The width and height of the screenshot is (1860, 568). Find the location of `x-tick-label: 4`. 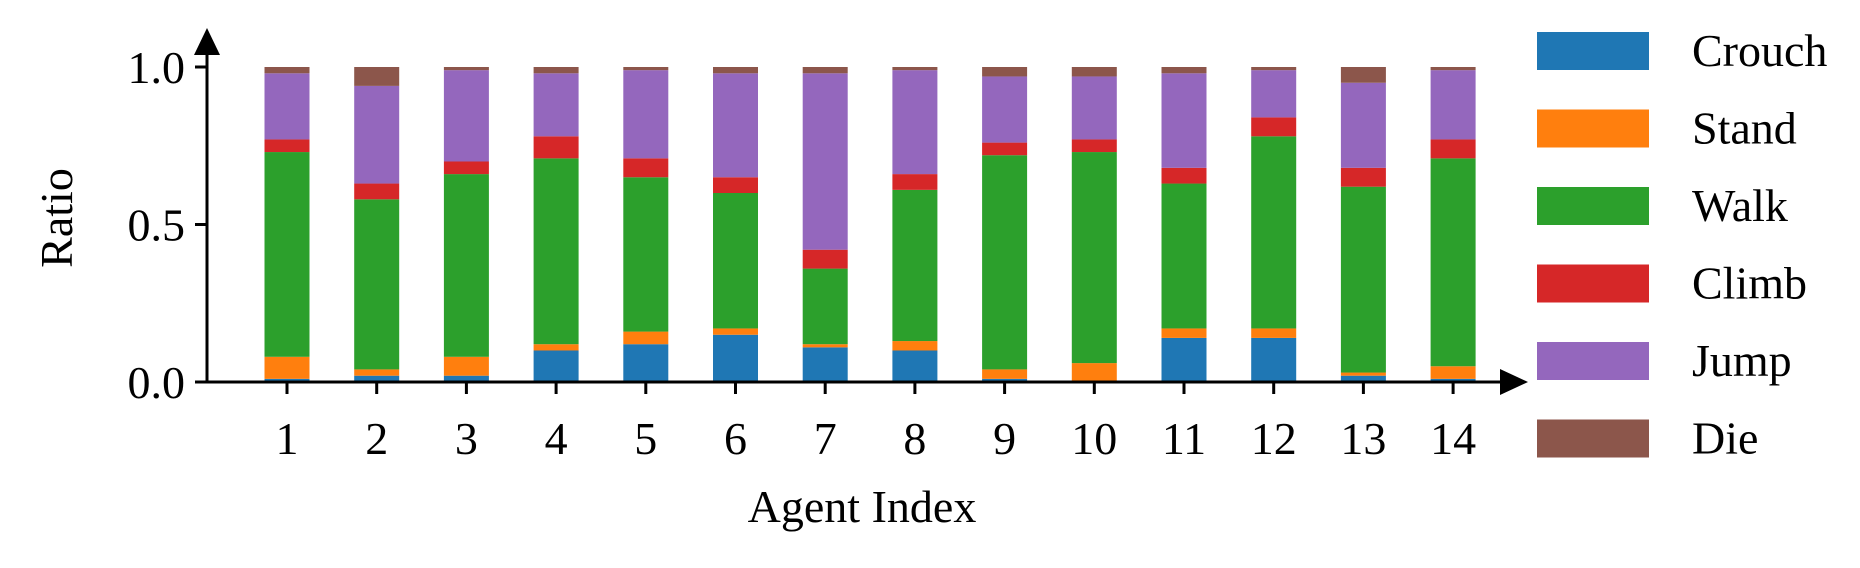

x-tick-label: 4 is located at coordinates (556, 438).